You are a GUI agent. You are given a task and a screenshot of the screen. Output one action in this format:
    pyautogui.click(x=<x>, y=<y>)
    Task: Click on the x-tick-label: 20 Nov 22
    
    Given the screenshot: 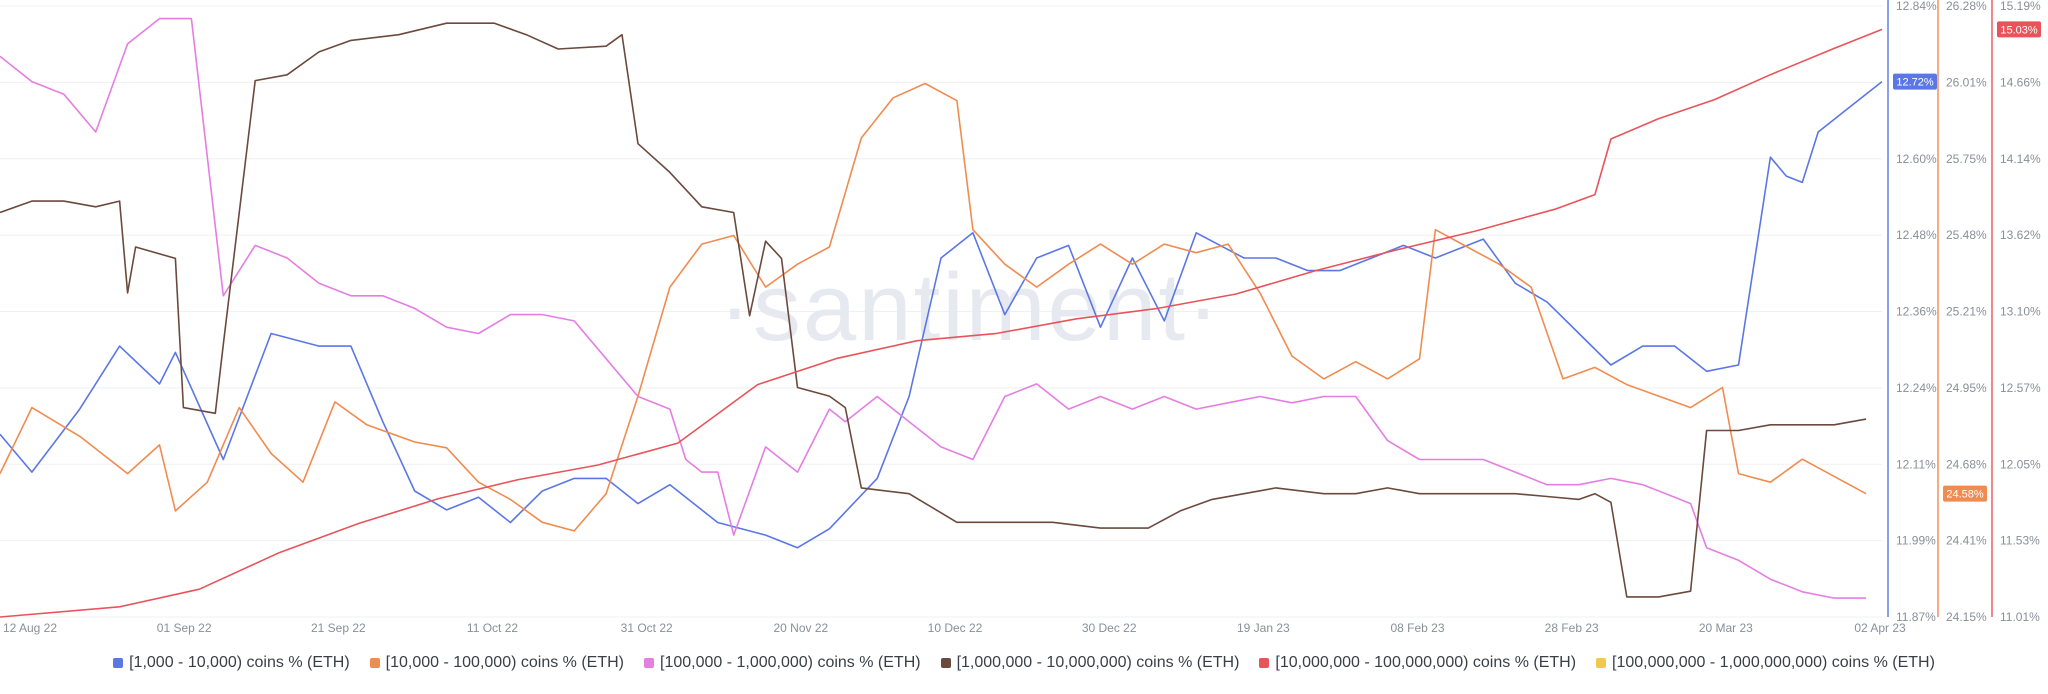 What is the action you would take?
    pyautogui.click(x=800, y=628)
    